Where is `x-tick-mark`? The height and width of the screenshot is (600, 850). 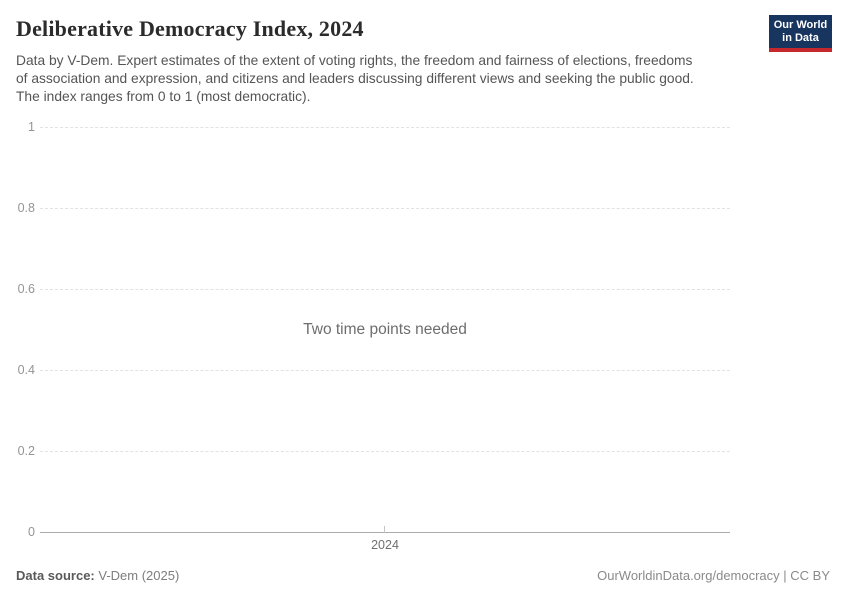
x-tick-mark is located at coordinates (384, 529).